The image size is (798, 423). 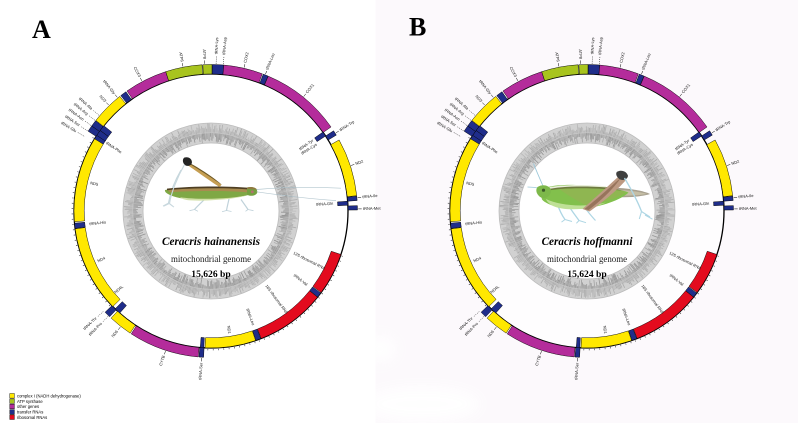 What do you see at coordinates (28, 406) in the screenshot?
I see `svg-text: other genes` at bounding box center [28, 406].